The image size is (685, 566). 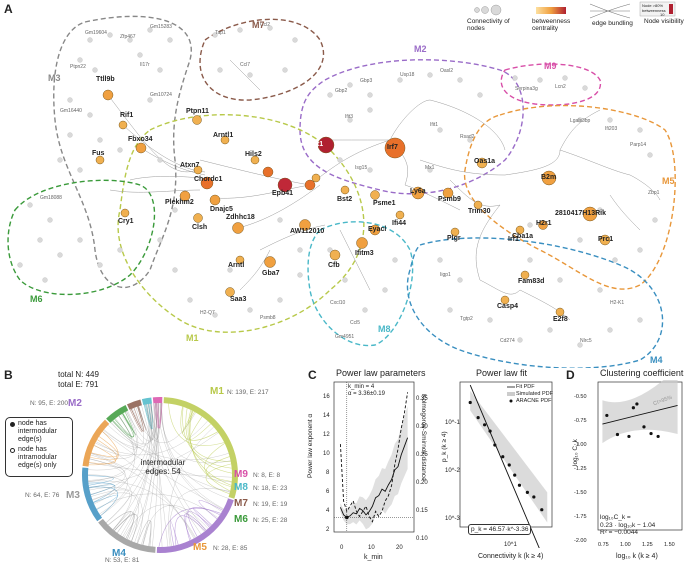 What do you see at coordinates (669, 545) in the screenshot?
I see `d-xtick: 1.50` at bounding box center [669, 545].